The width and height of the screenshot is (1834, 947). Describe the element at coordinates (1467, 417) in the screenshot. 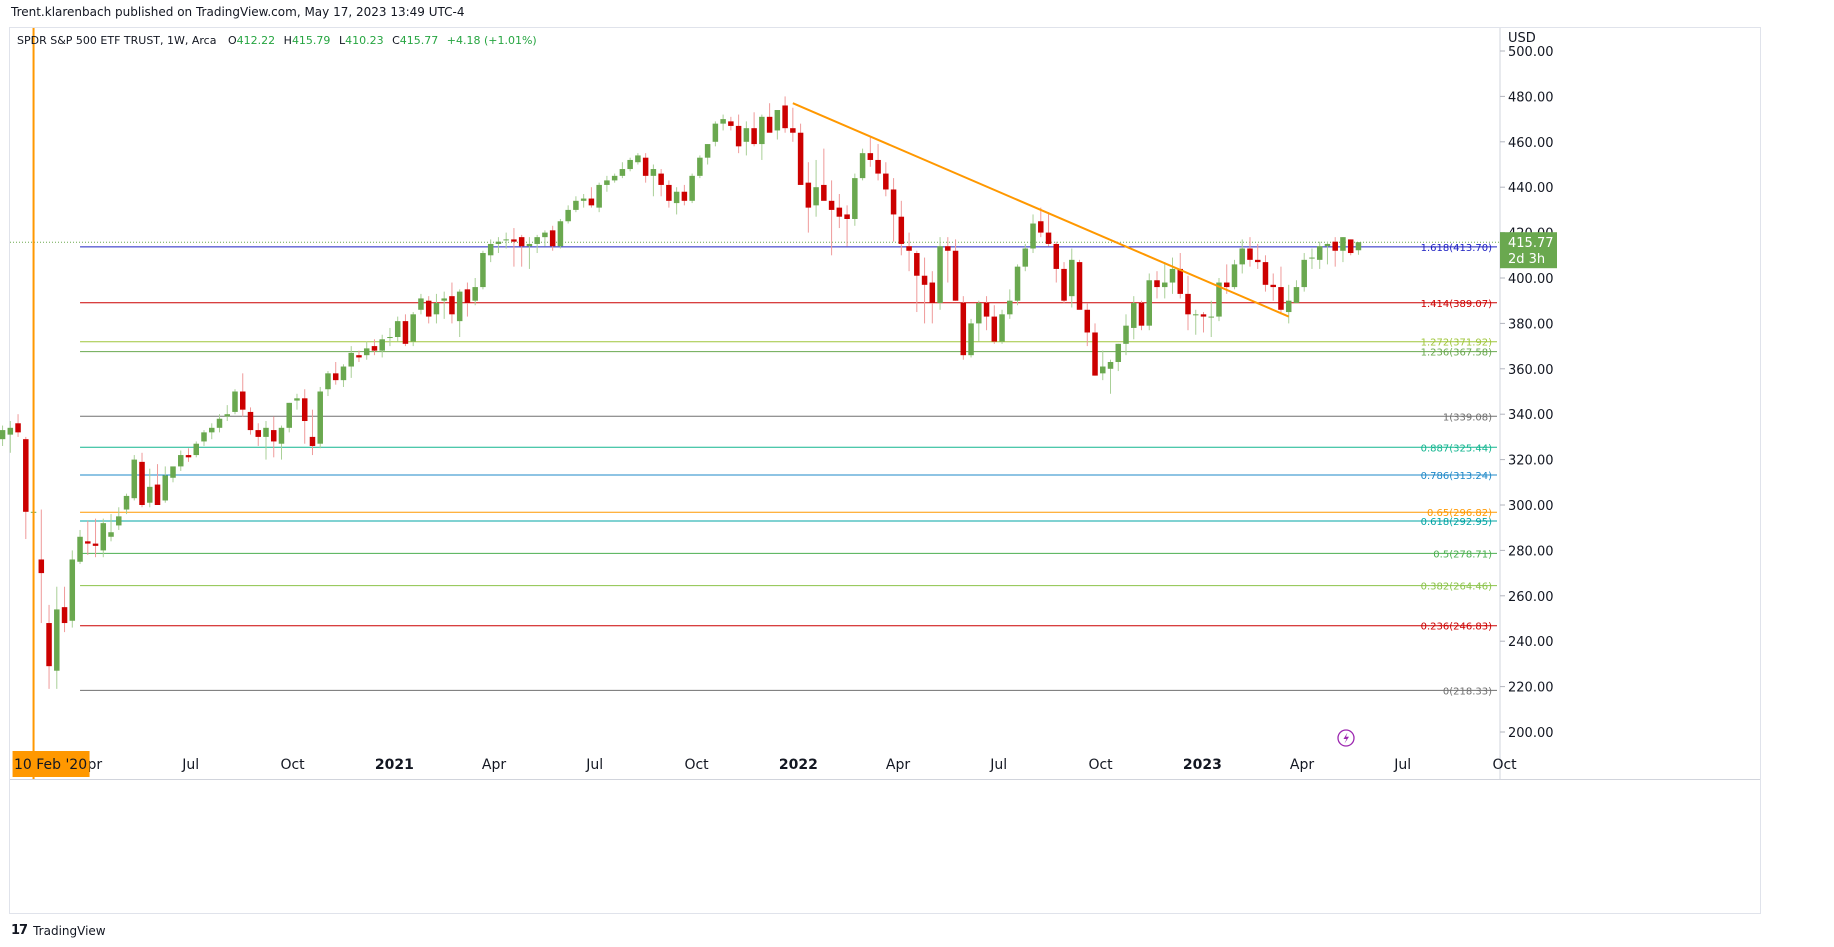

I see `fib-level-label: 1(339.08)` at that location.